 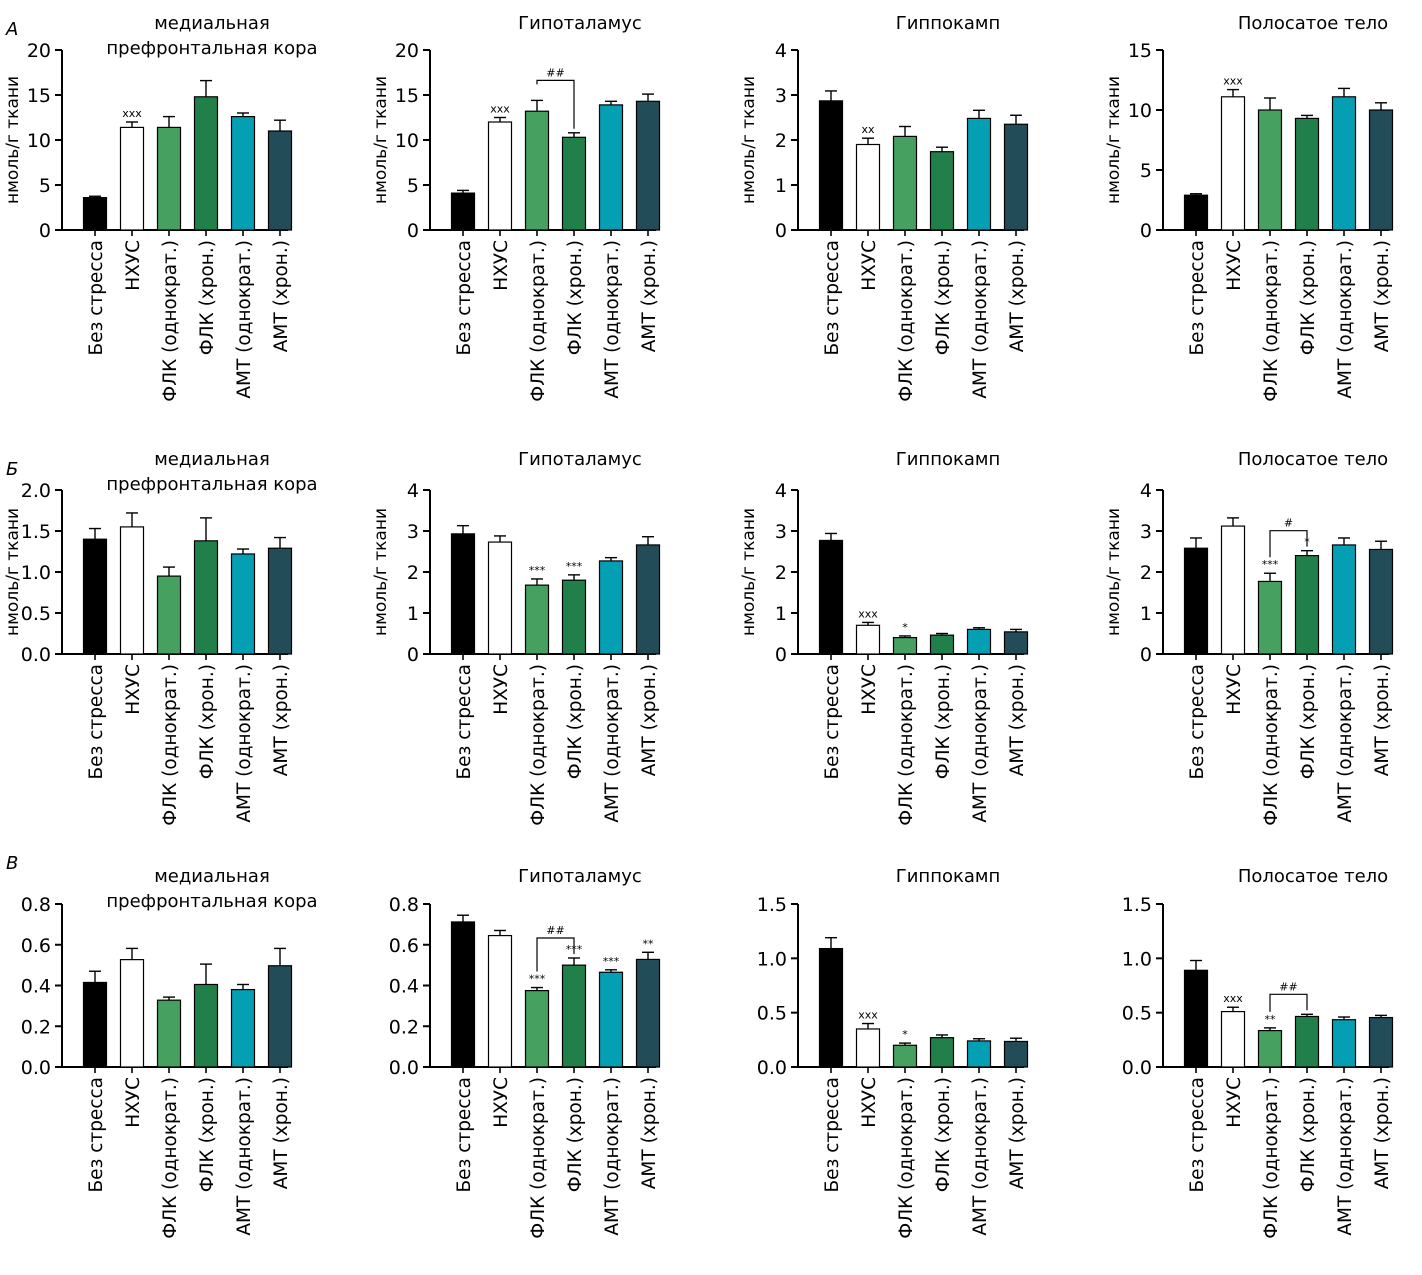 I want to click on y-tick-label: 15, so click(x=1140, y=51).